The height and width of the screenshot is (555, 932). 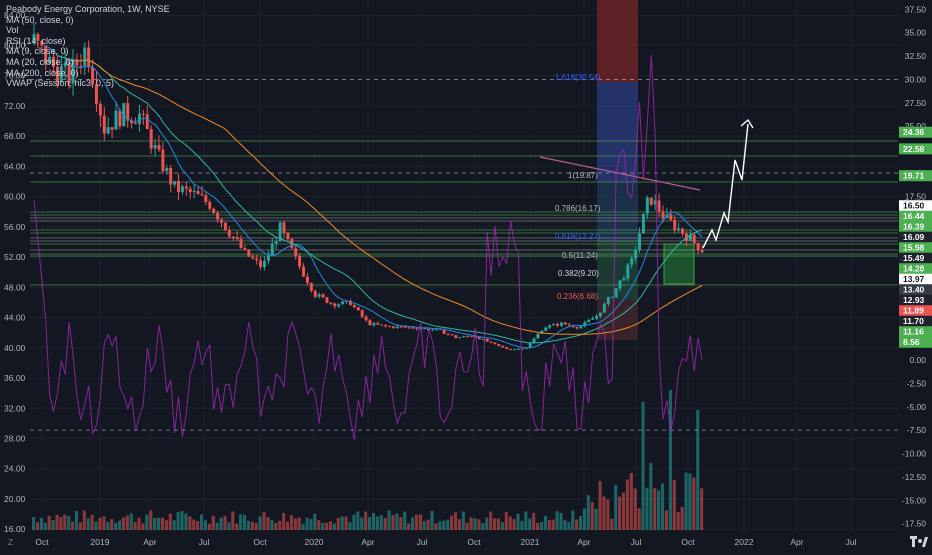 I want to click on timezone-icon: Z, so click(x=10, y=542).